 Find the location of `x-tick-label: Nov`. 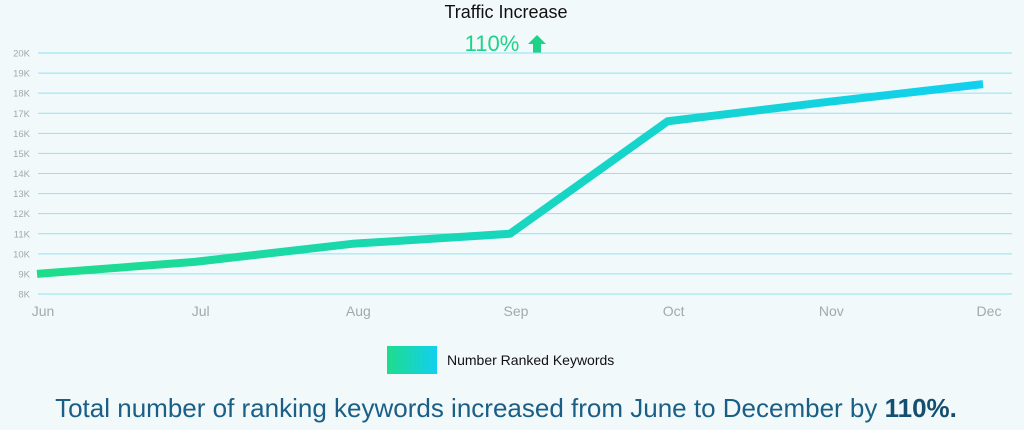

x-tick-label: Nov is located at coordinates (831, 311).